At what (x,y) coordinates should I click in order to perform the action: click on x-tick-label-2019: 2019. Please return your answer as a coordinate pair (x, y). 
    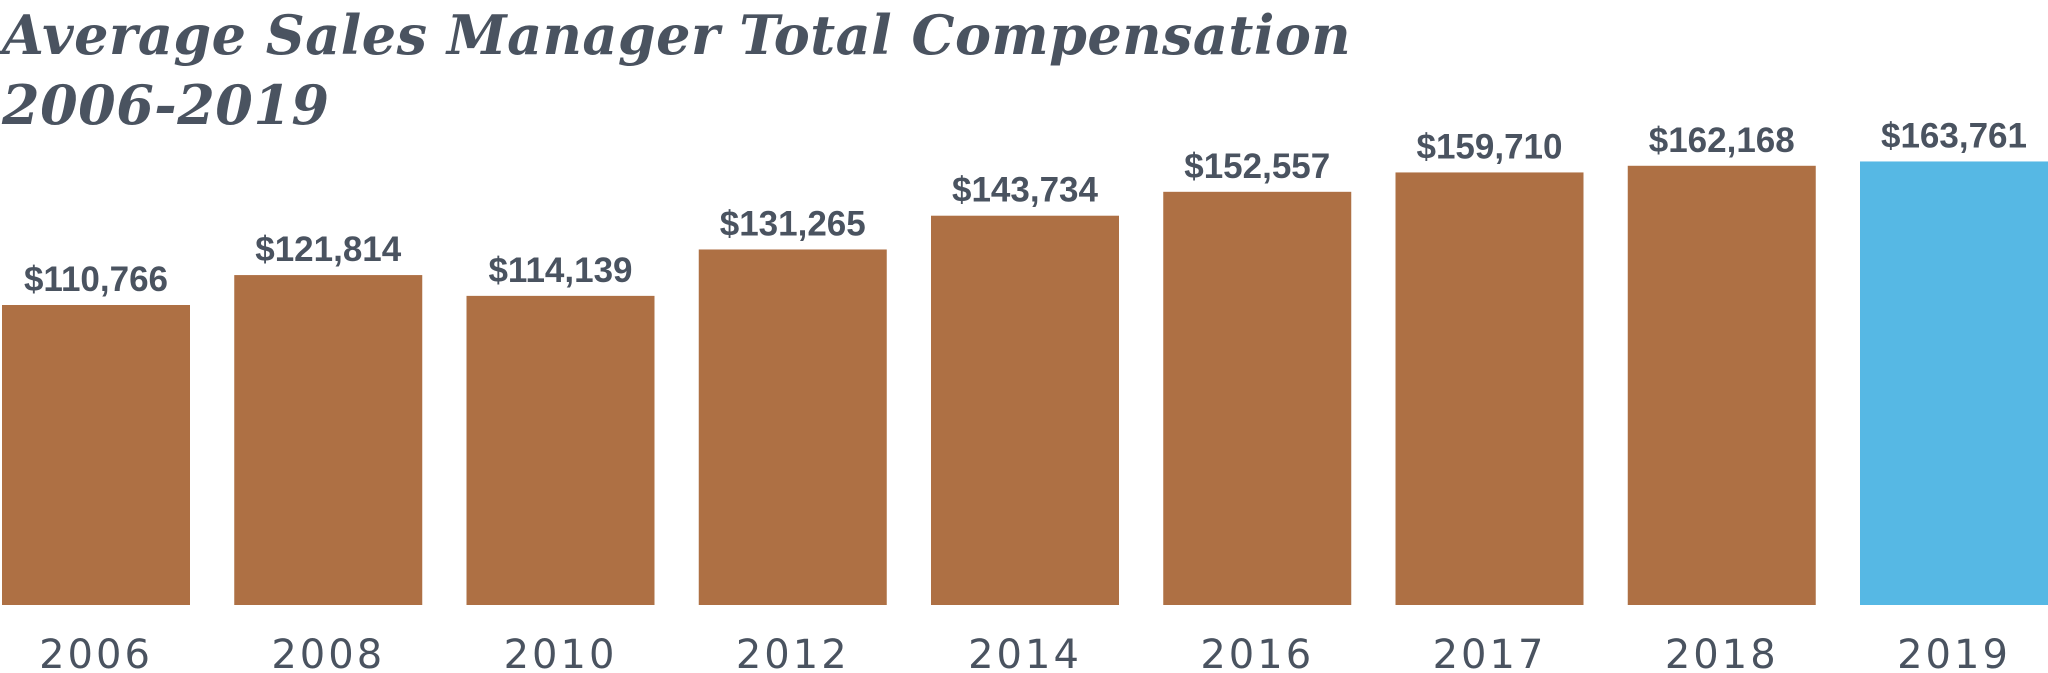
    Looking at the image, I should click on (1954, 652).